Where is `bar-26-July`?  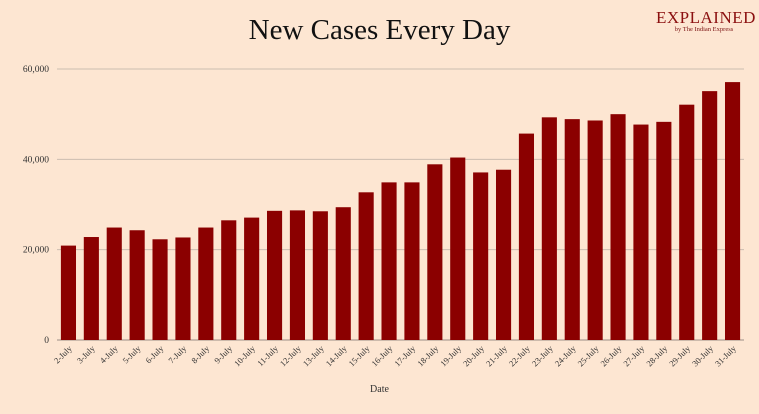 bar-26-July is located at coordinates (618, 227).